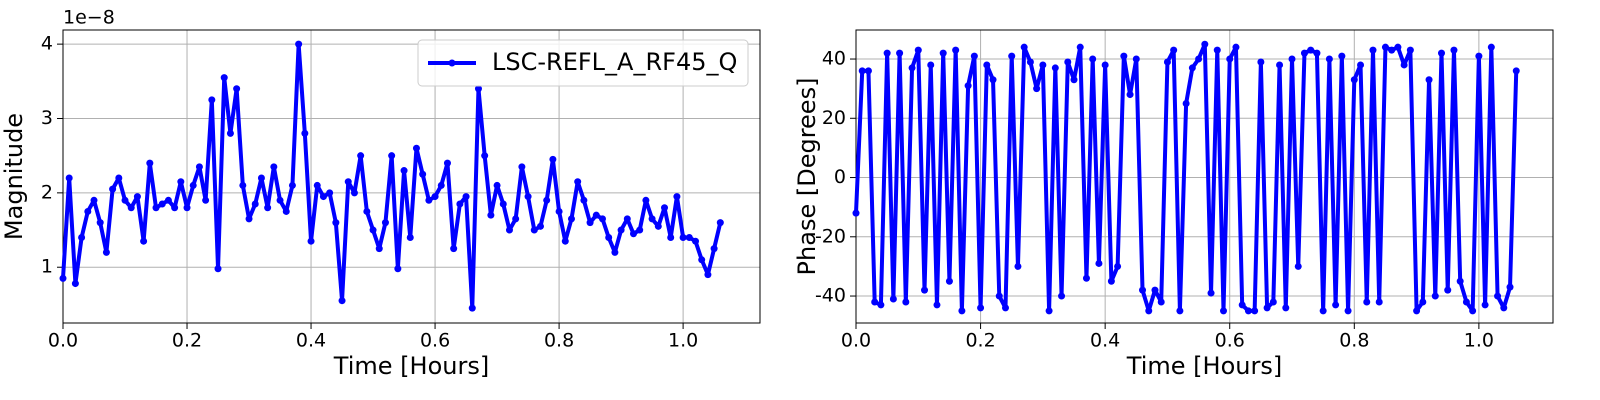  Describe the element at coordinates (311, 341) in the screenshot. I see `x-tick-label: 0.4` at that location.